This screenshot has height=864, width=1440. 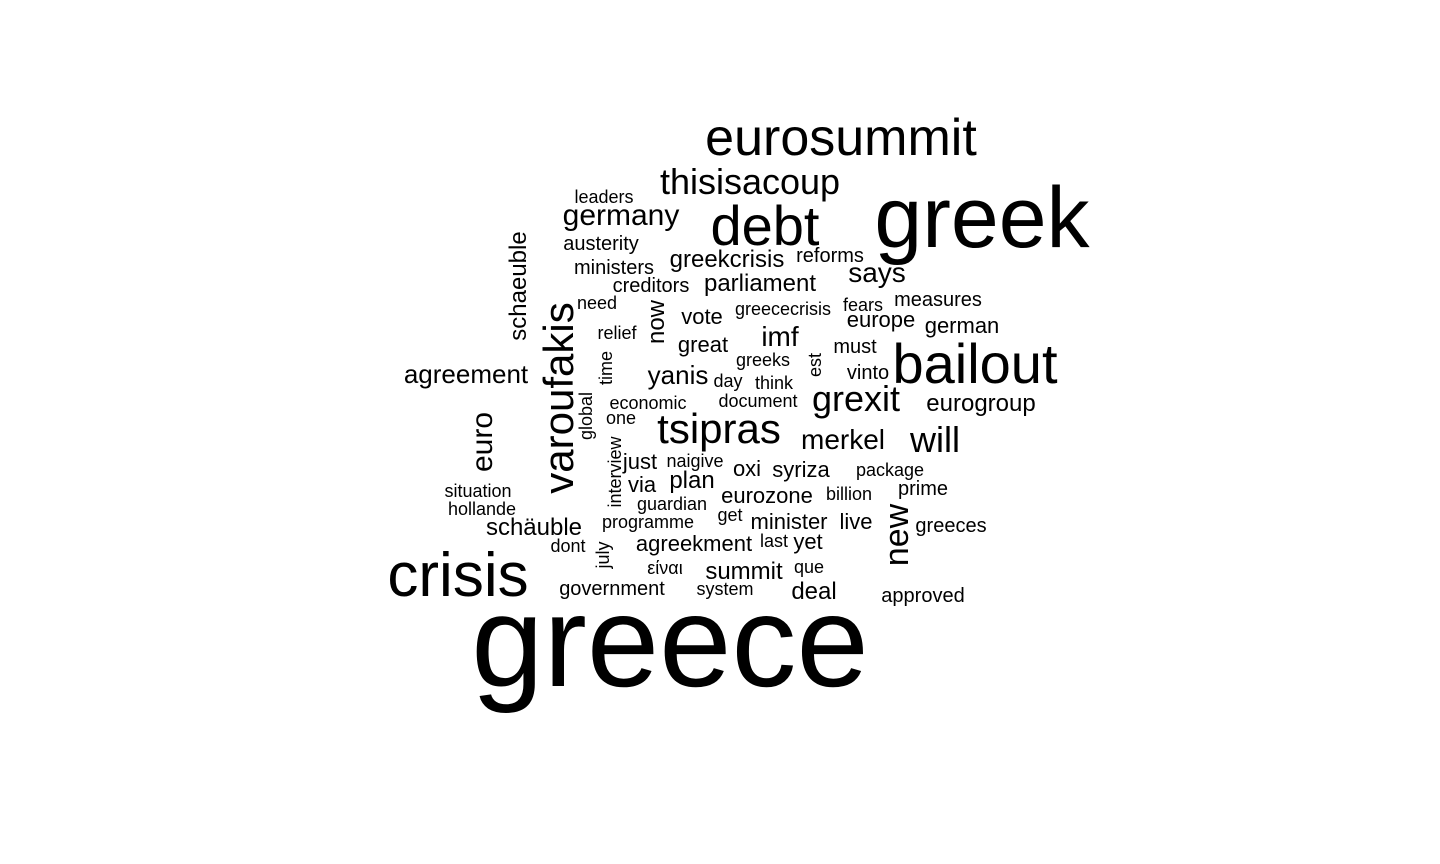 I want to click on word-yet: yet, so click(x=808, y=541).